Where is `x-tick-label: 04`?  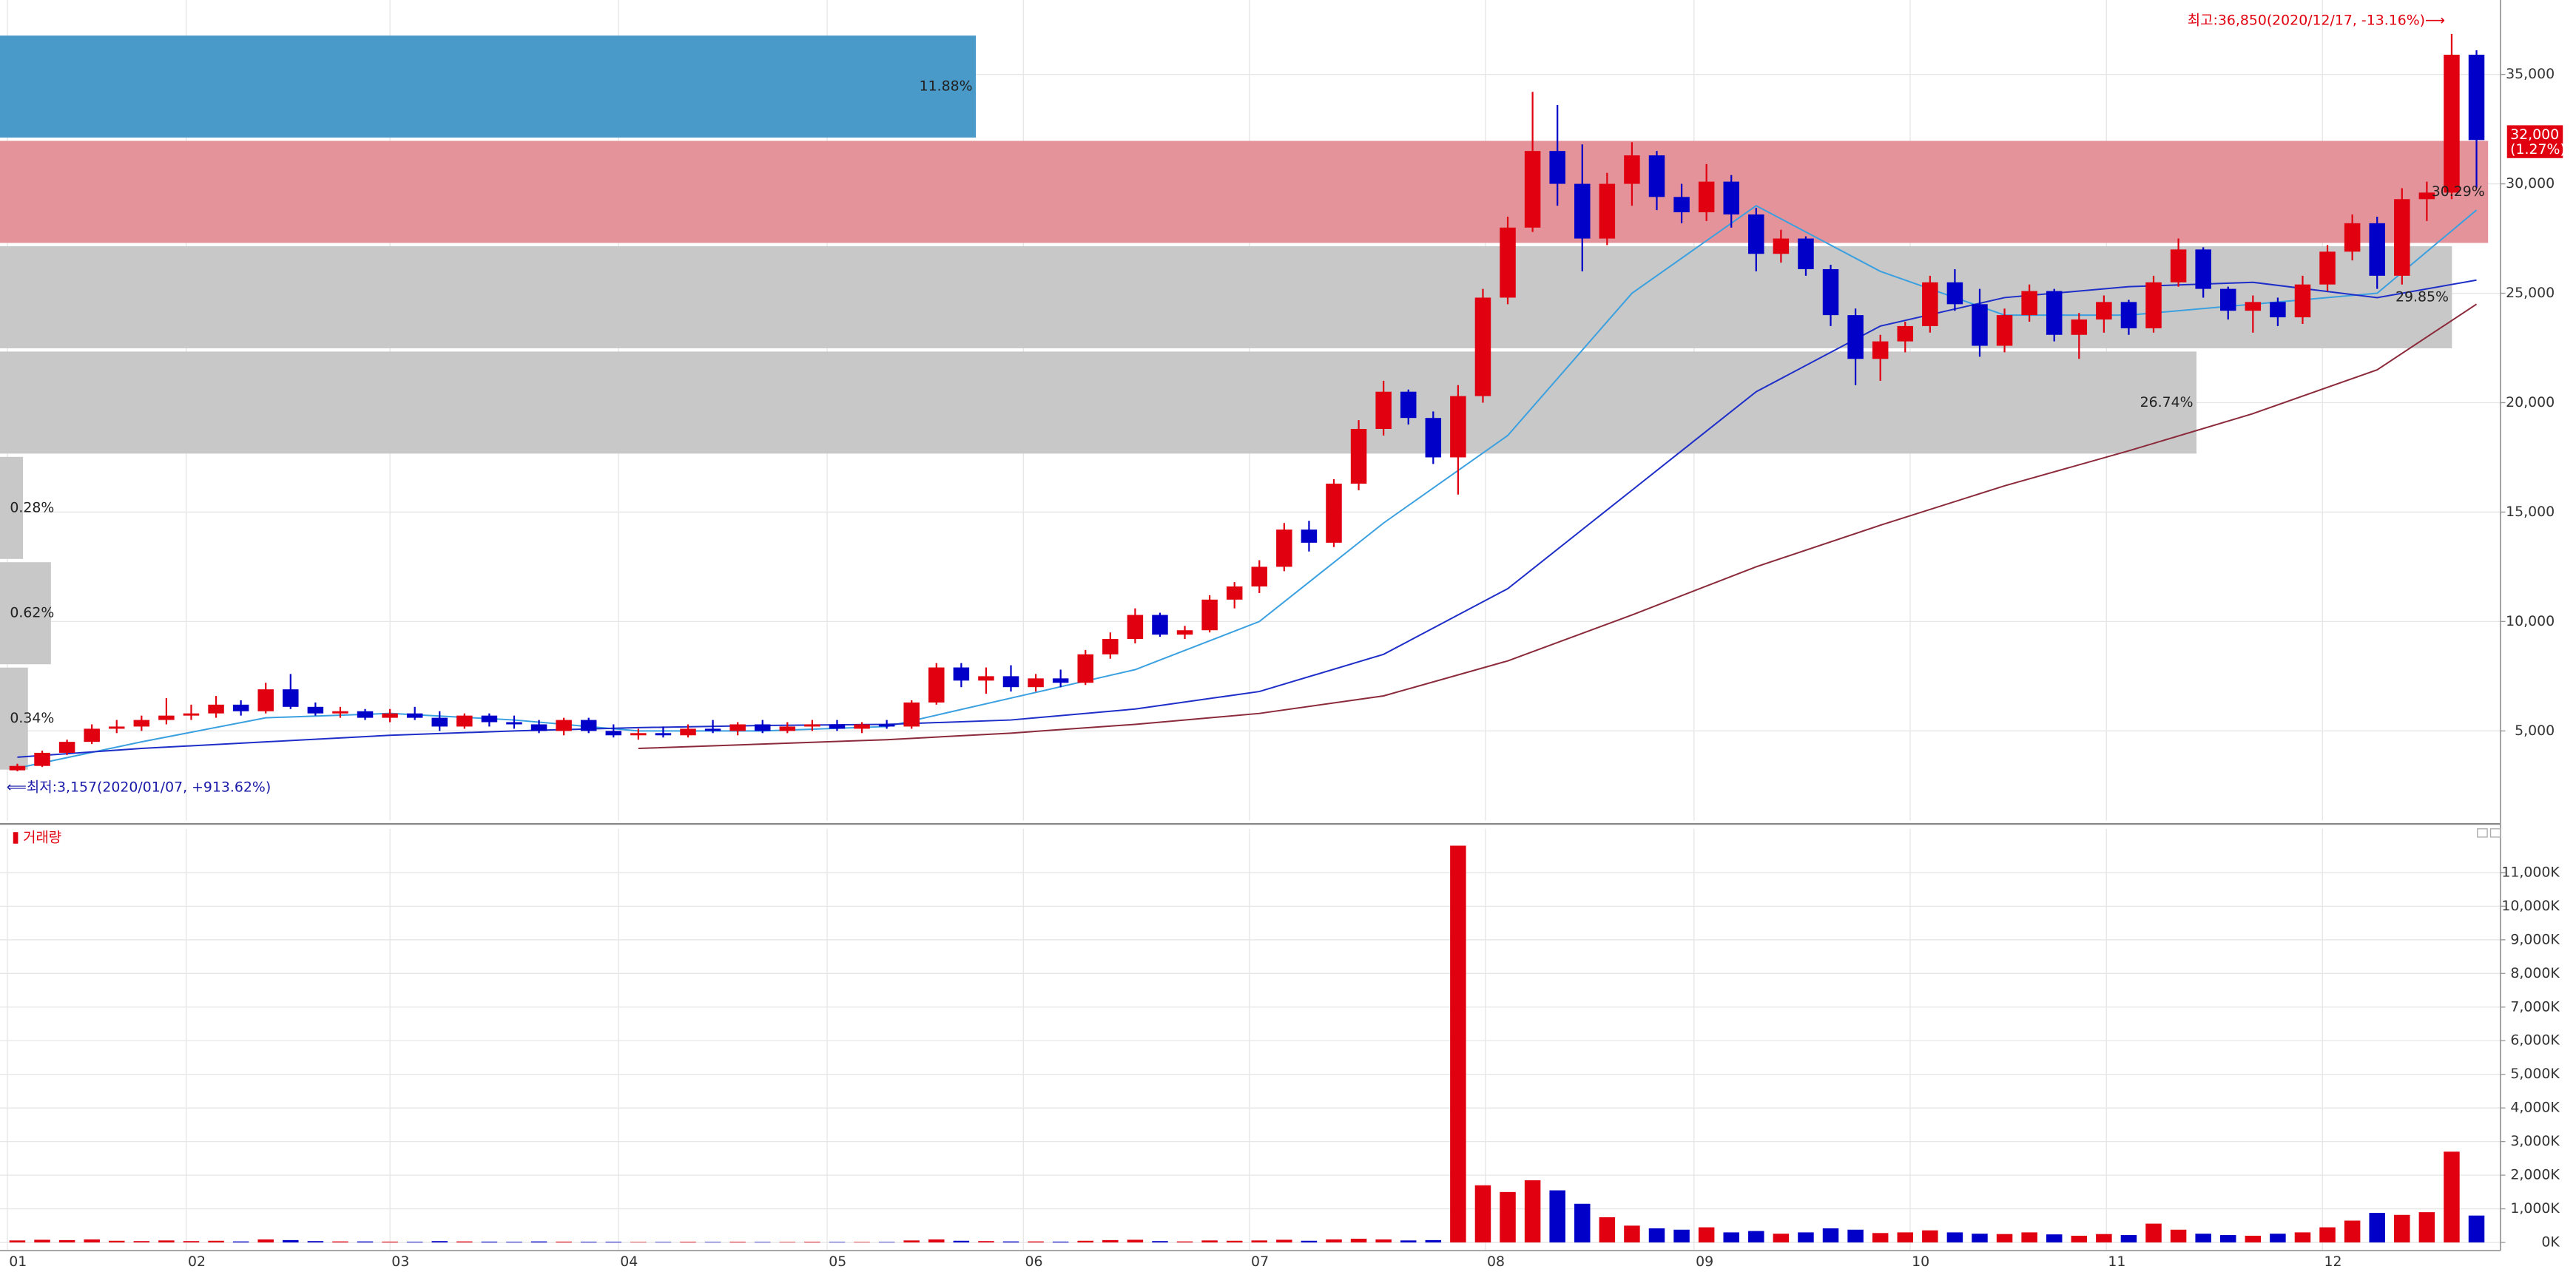 x-tick-label: 04 is located at coordinates (629, 1262).